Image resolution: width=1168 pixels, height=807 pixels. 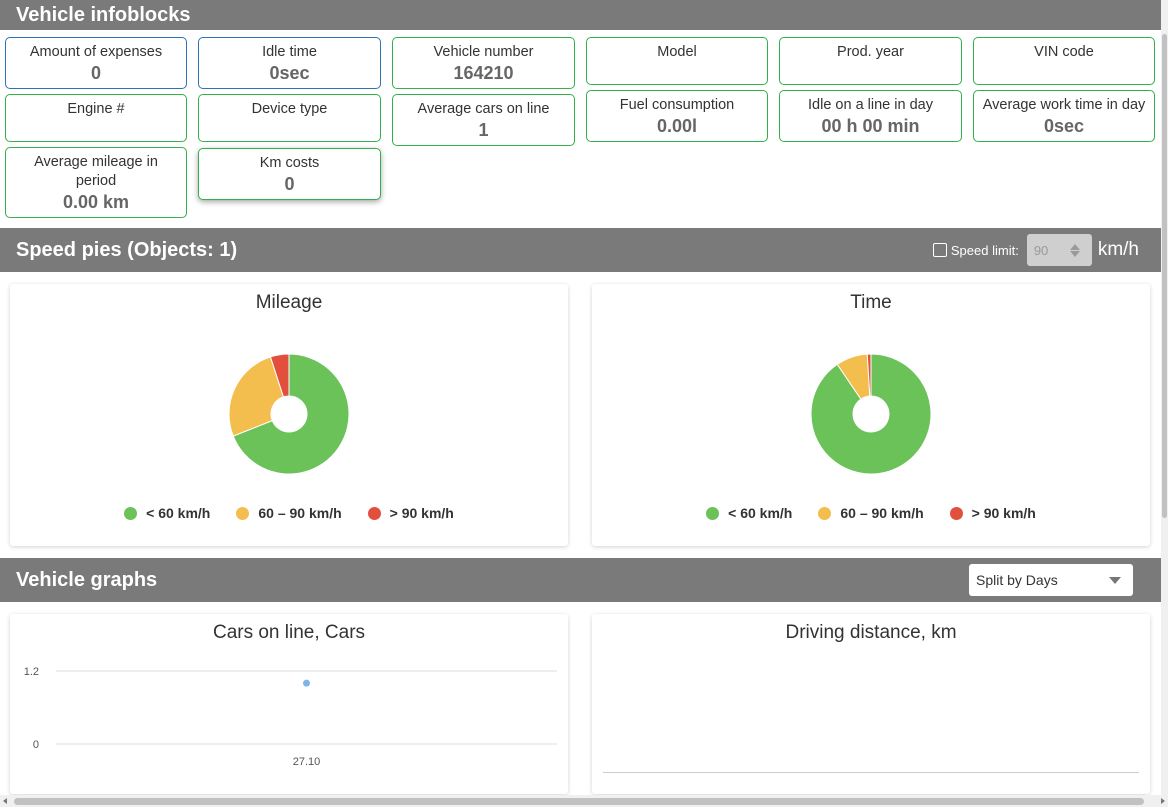 I want to click on vertical-scrollbar, so click(x=1164, y=397).